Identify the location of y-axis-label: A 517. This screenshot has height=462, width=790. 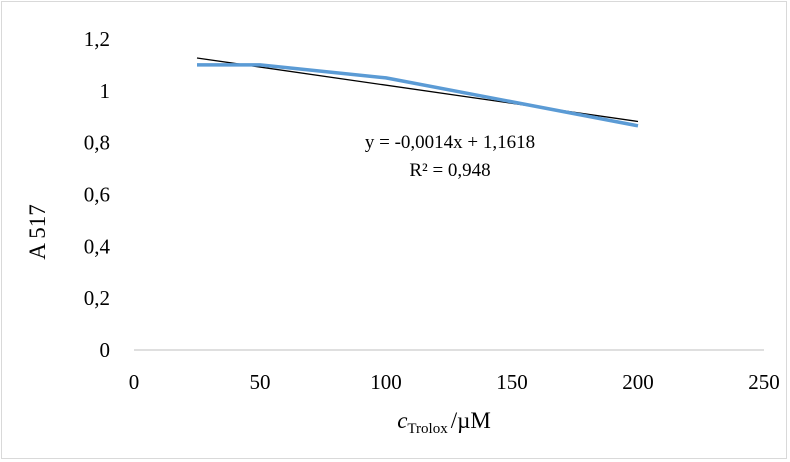
(37, 232).